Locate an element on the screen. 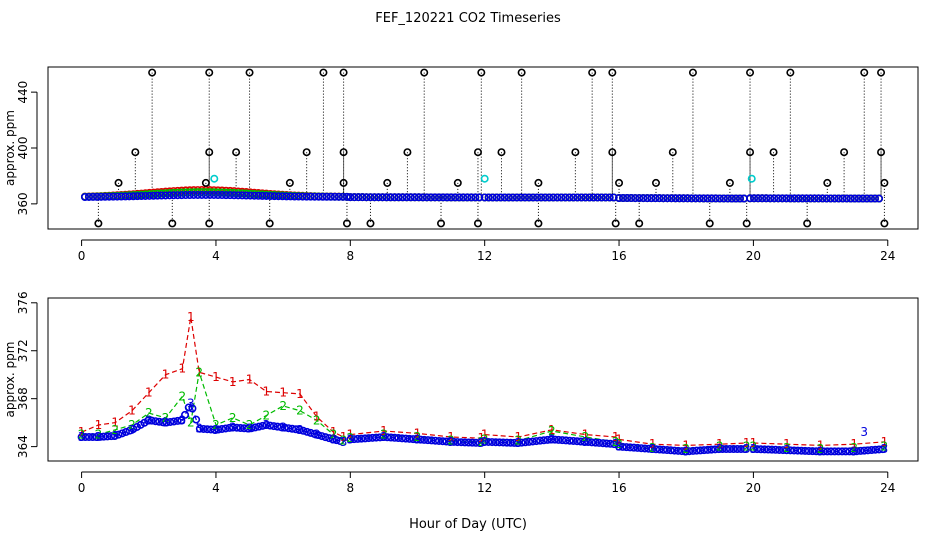 Image resolution: width=936 pixels, height=540 pixels. cyan-point is located at coordinates (214, 178).